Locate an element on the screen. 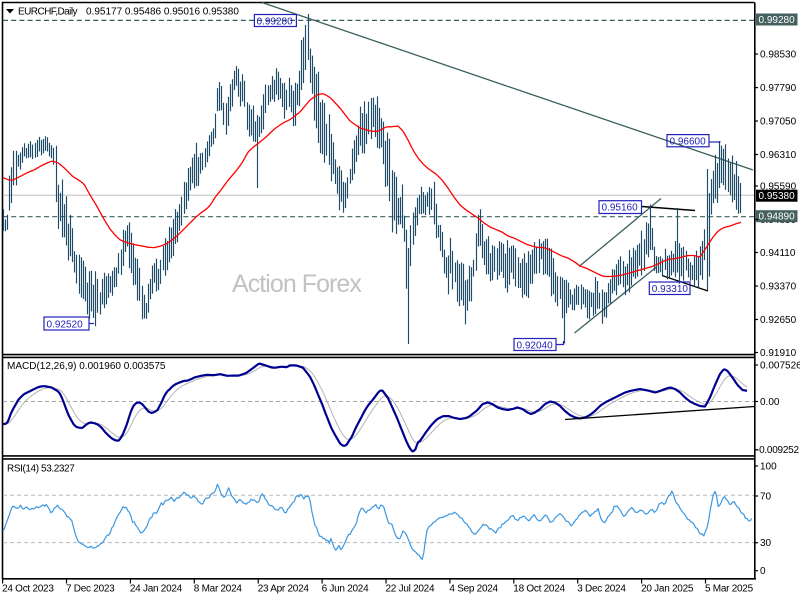 The width and height of the screenshot is (800, 605). svg-text: 0.96600 is located at coordinates (688, 141).